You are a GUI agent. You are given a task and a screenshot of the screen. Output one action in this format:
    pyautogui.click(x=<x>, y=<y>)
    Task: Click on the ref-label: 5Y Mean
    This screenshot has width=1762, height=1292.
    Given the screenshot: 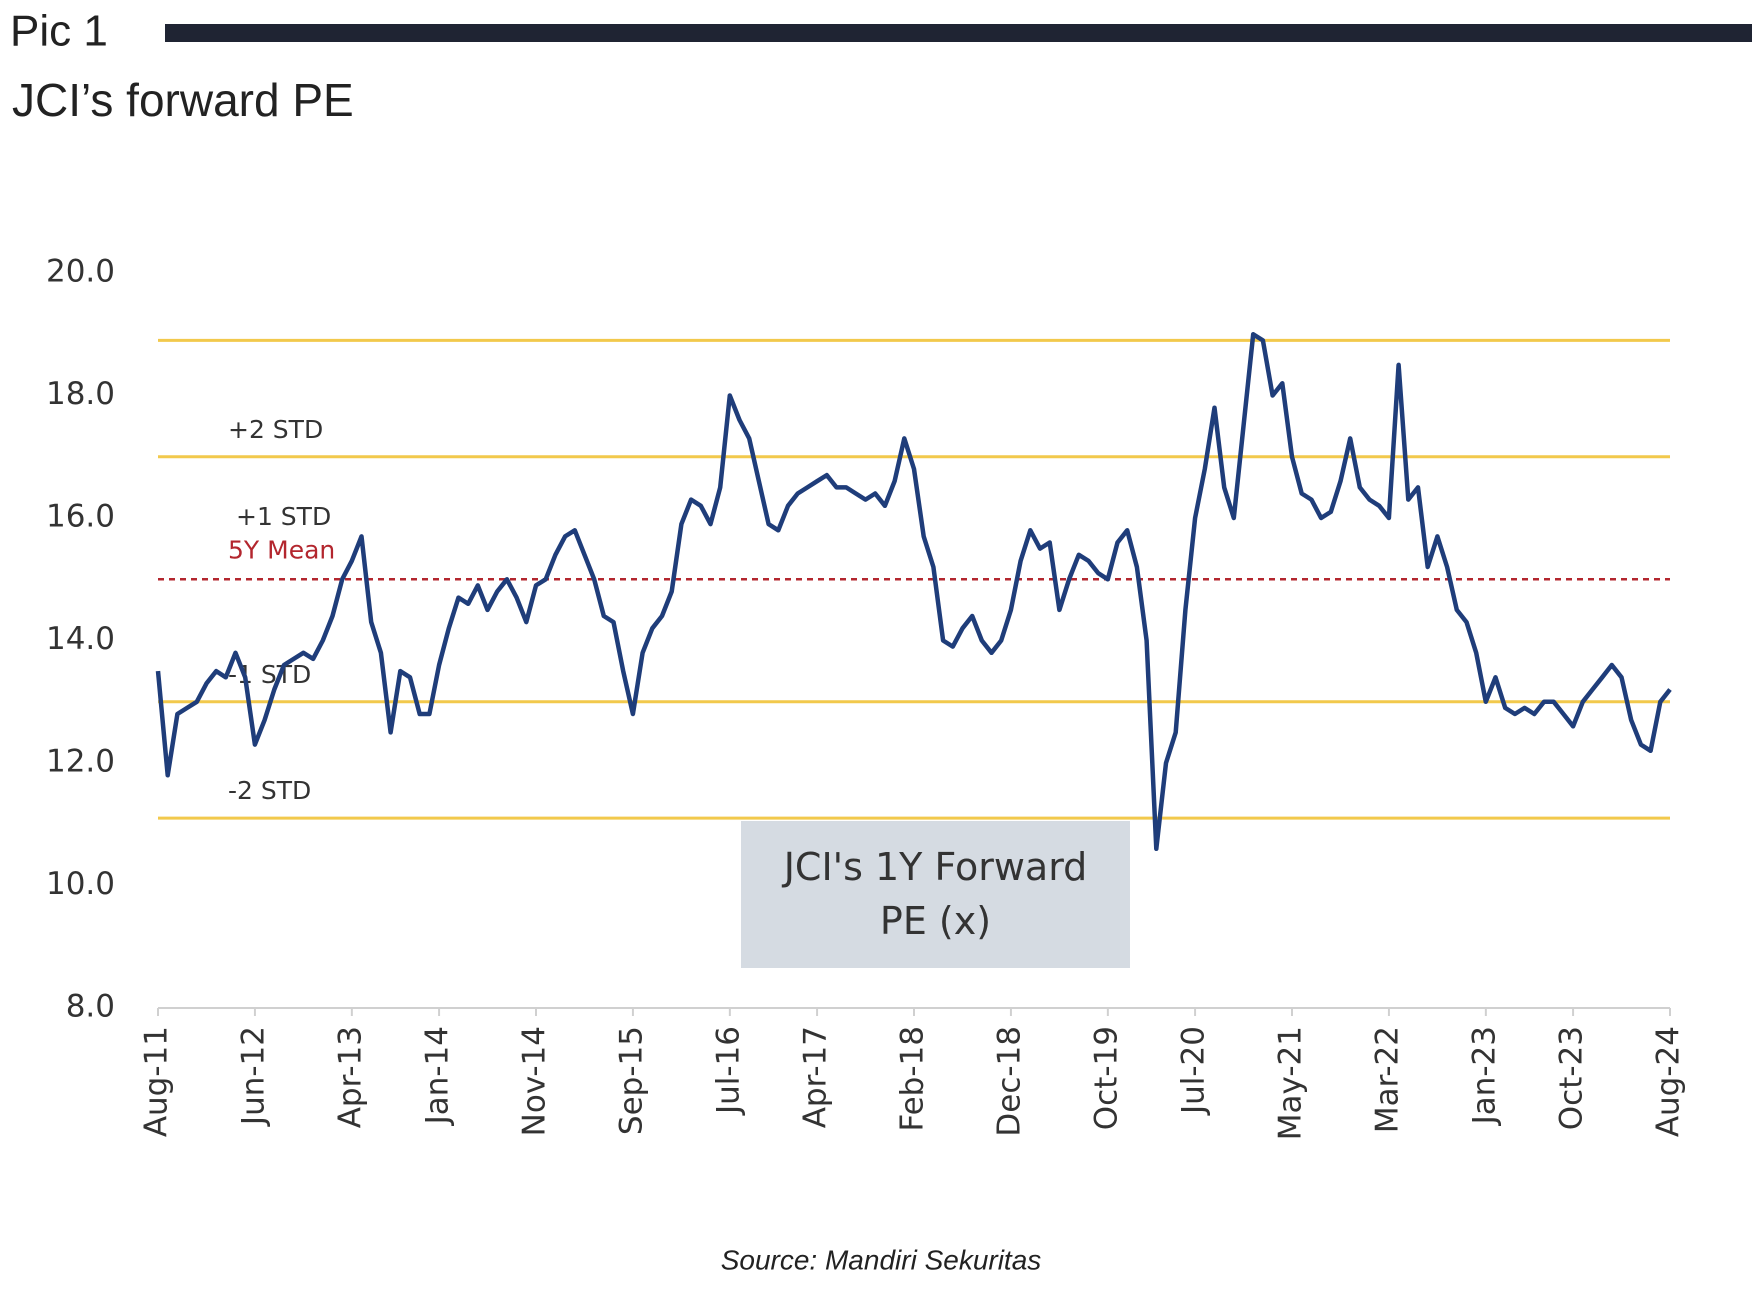 What is the action you would take?
    pyautogui.click(x=281, y=549)
    